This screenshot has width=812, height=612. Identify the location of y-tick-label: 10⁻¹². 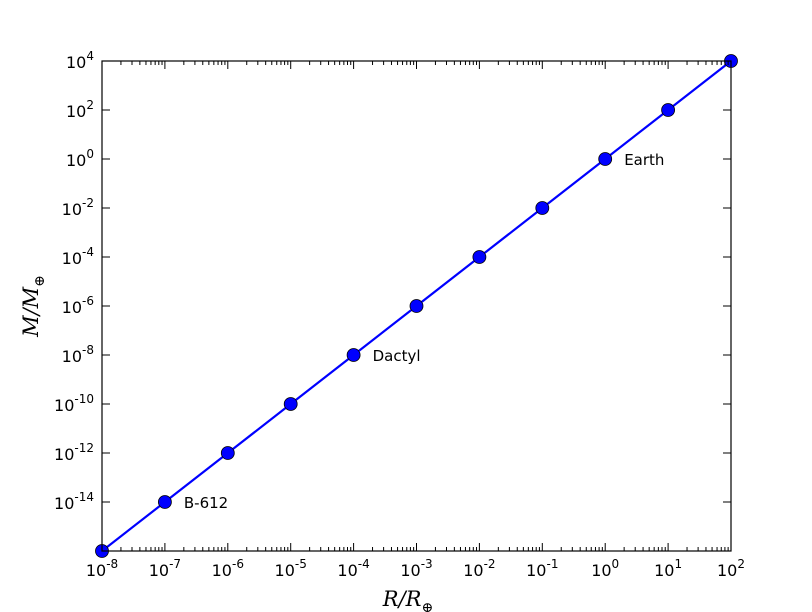
(74, 452).